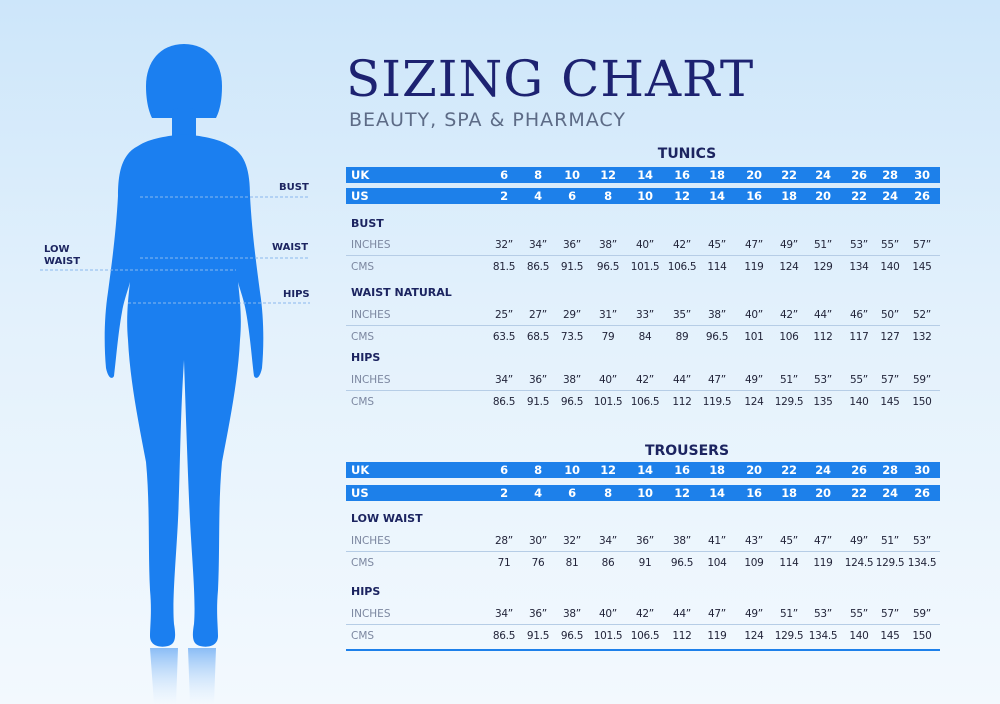 This screenshot has width=1000, height=704. What do you see at coordinates (183, 676) in the screenshot?
I see `feet-reflection` at bounding box center [183, 676].